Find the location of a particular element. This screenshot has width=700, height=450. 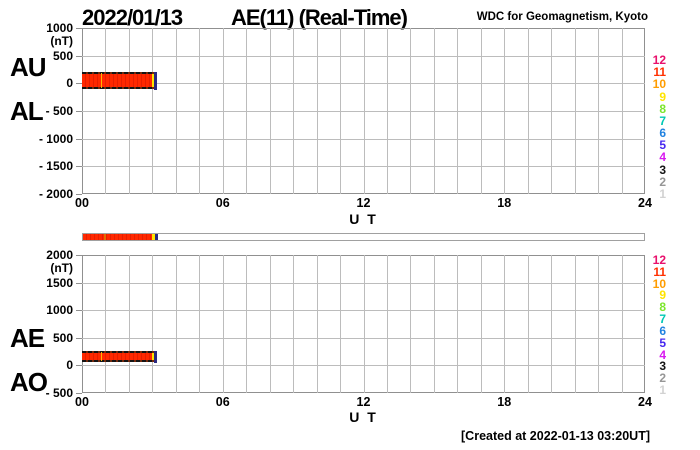

series-label-au: AU is located at coordinates (28, 67).